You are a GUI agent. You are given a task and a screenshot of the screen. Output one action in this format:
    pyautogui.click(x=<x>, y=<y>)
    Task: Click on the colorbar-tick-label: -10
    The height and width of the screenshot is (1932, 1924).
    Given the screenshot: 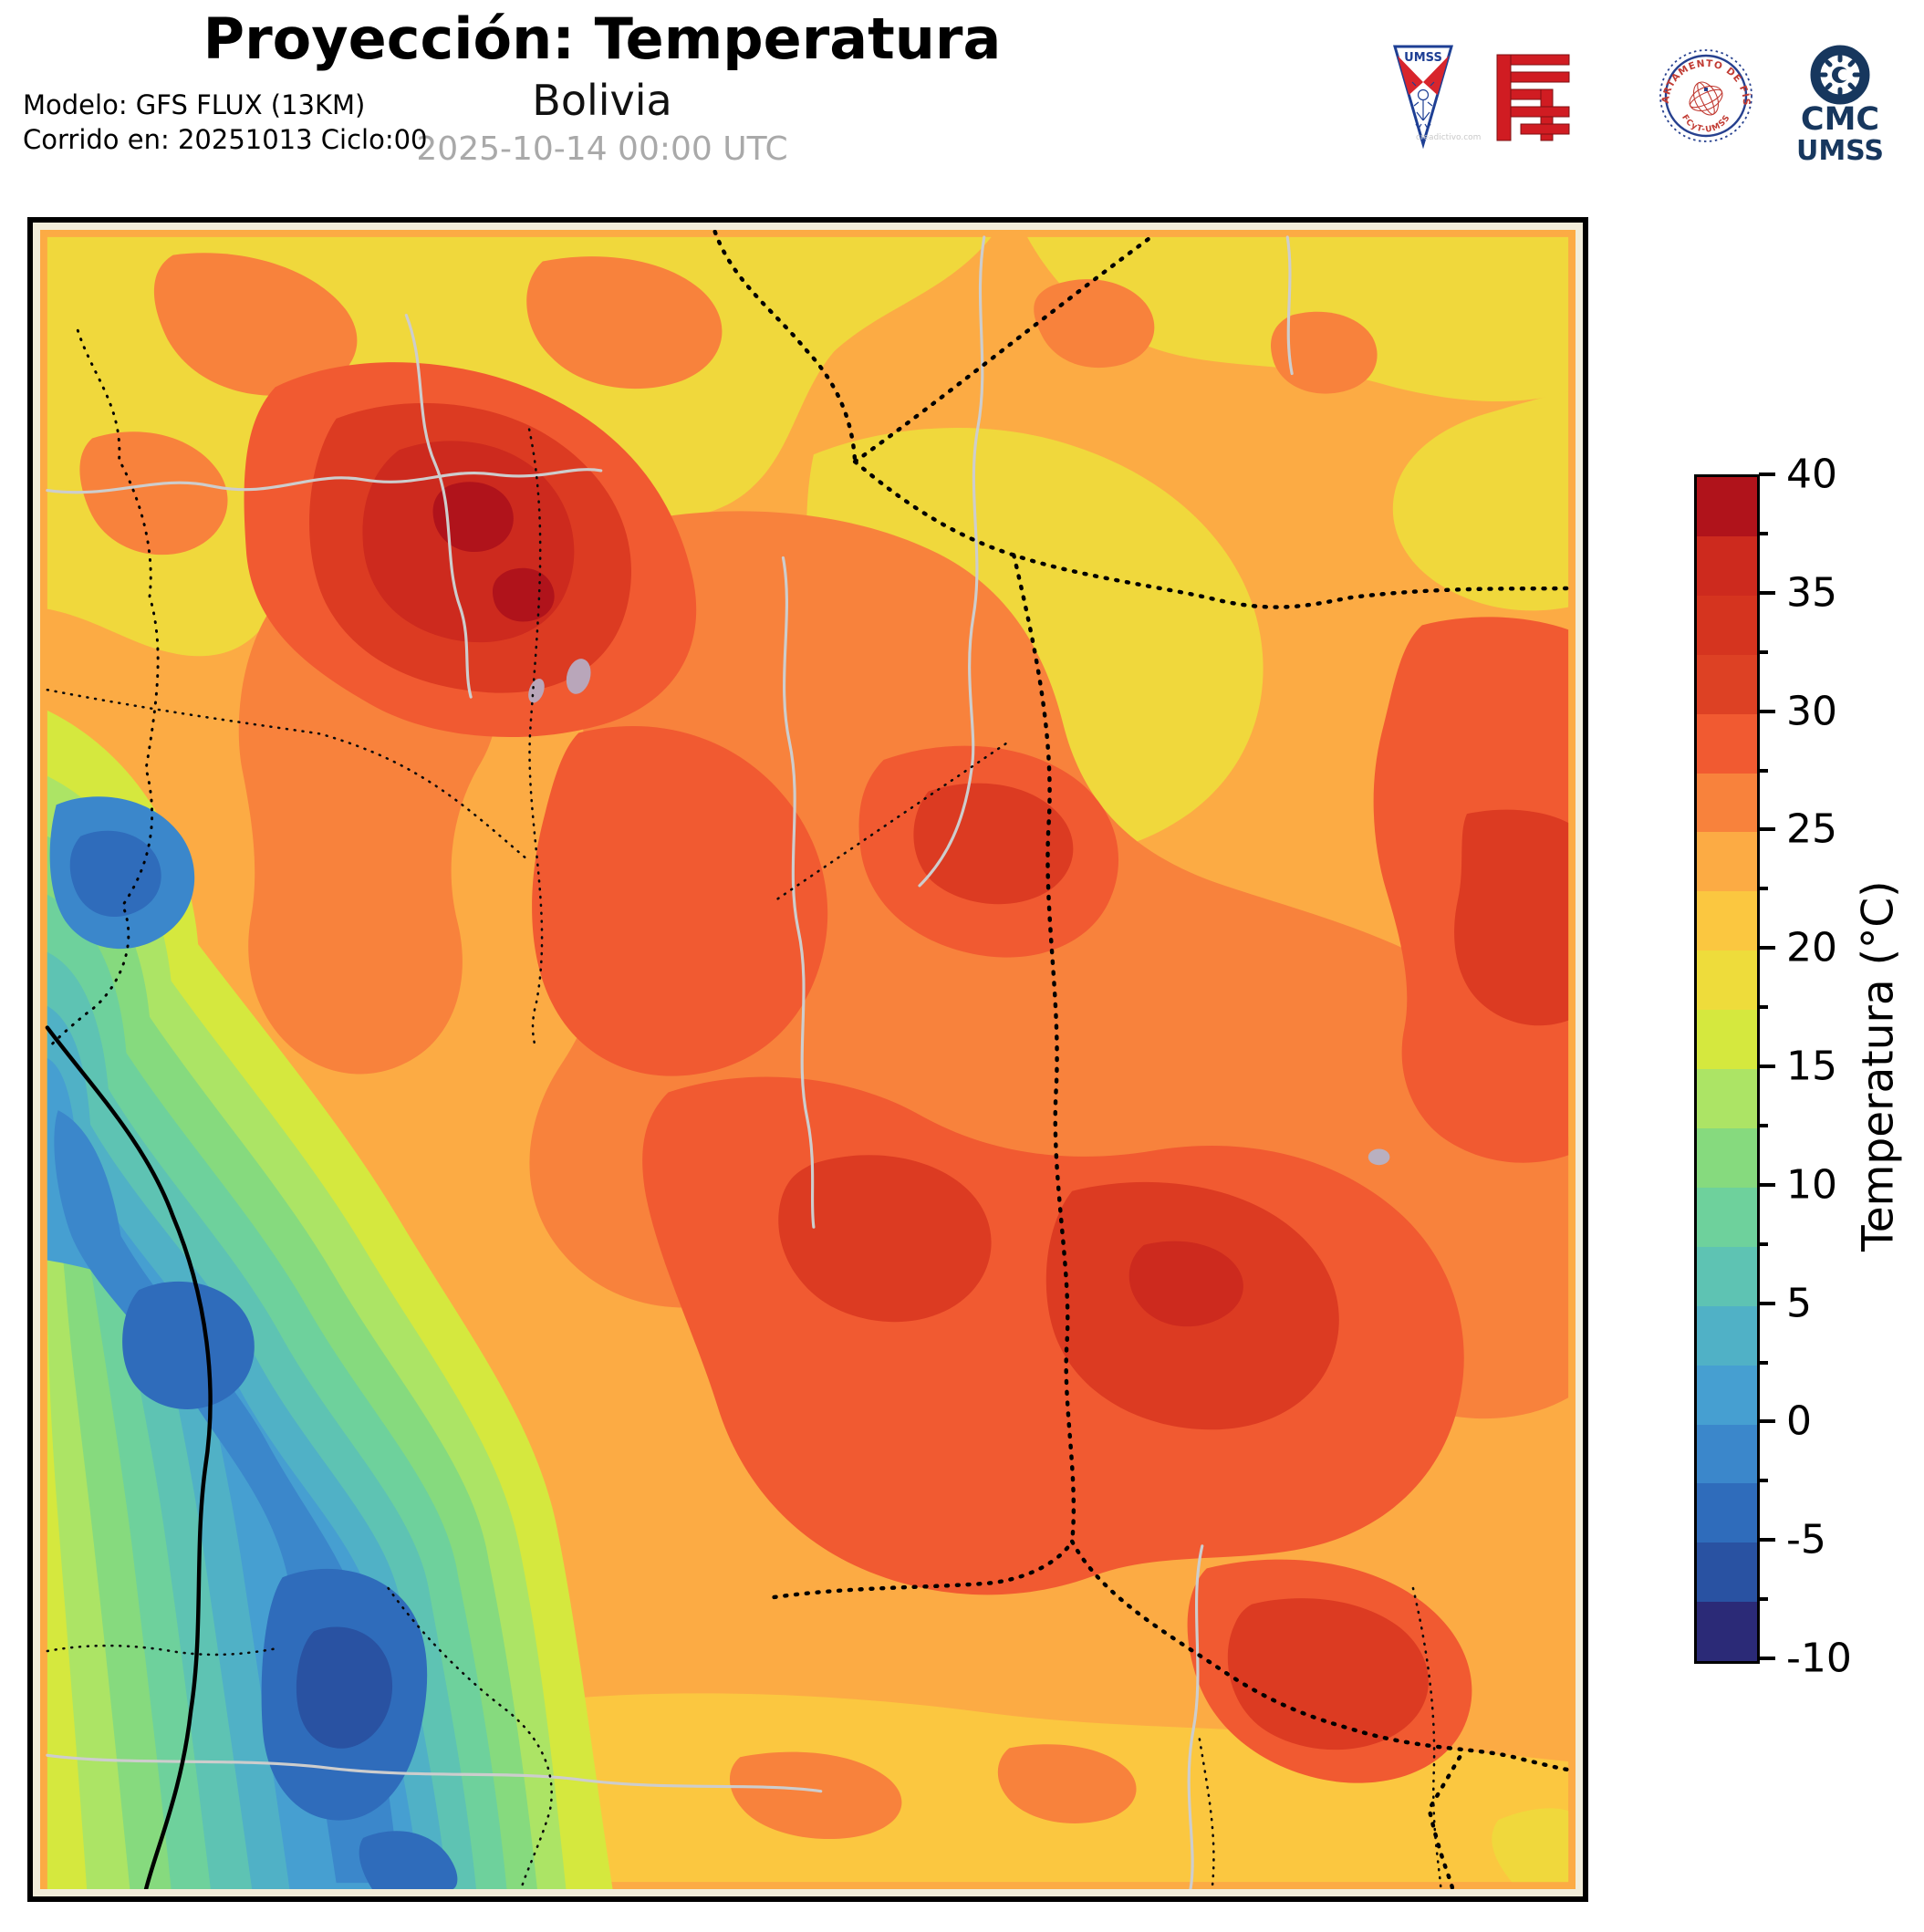 What is the action you would take?
    pyautogui.click(x=1819, y=1658)
    